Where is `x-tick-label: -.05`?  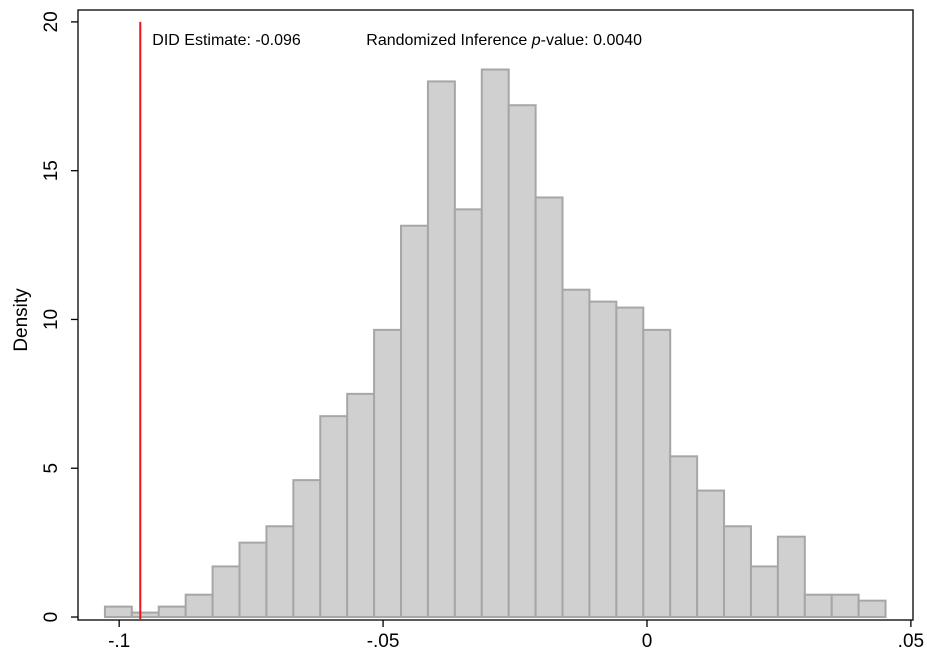 x-tick-label: -.05 is located at coordinates (383, 641).